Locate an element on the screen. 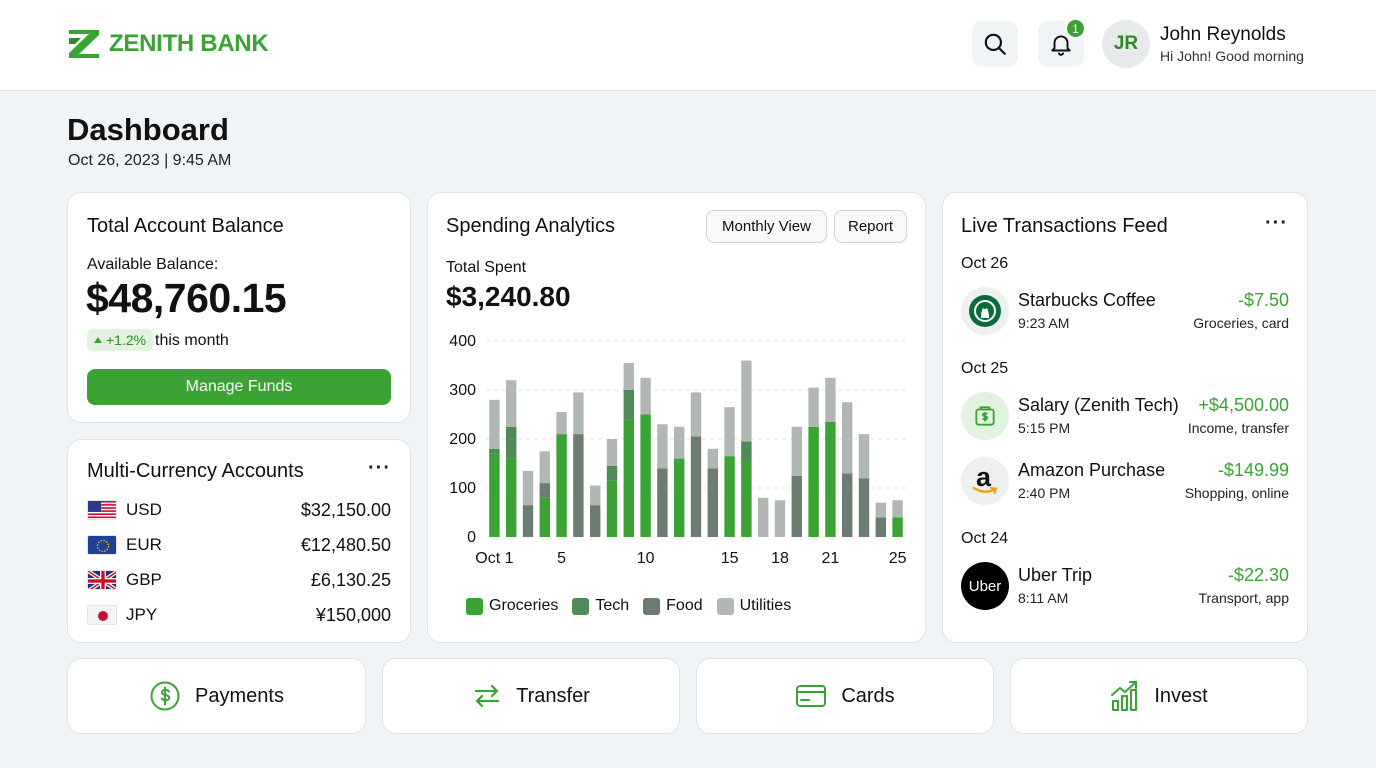 The width and height of the screenshot is (1376, 768). legend-utilities: Utilities is located at coordinates (753, 606).